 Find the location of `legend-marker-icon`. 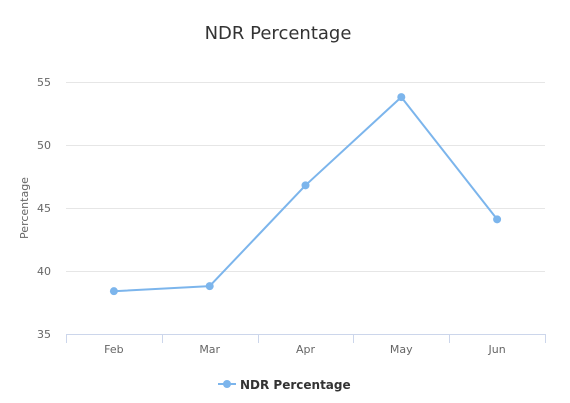

legend-marker-icon is located at coordinates (227, 384).